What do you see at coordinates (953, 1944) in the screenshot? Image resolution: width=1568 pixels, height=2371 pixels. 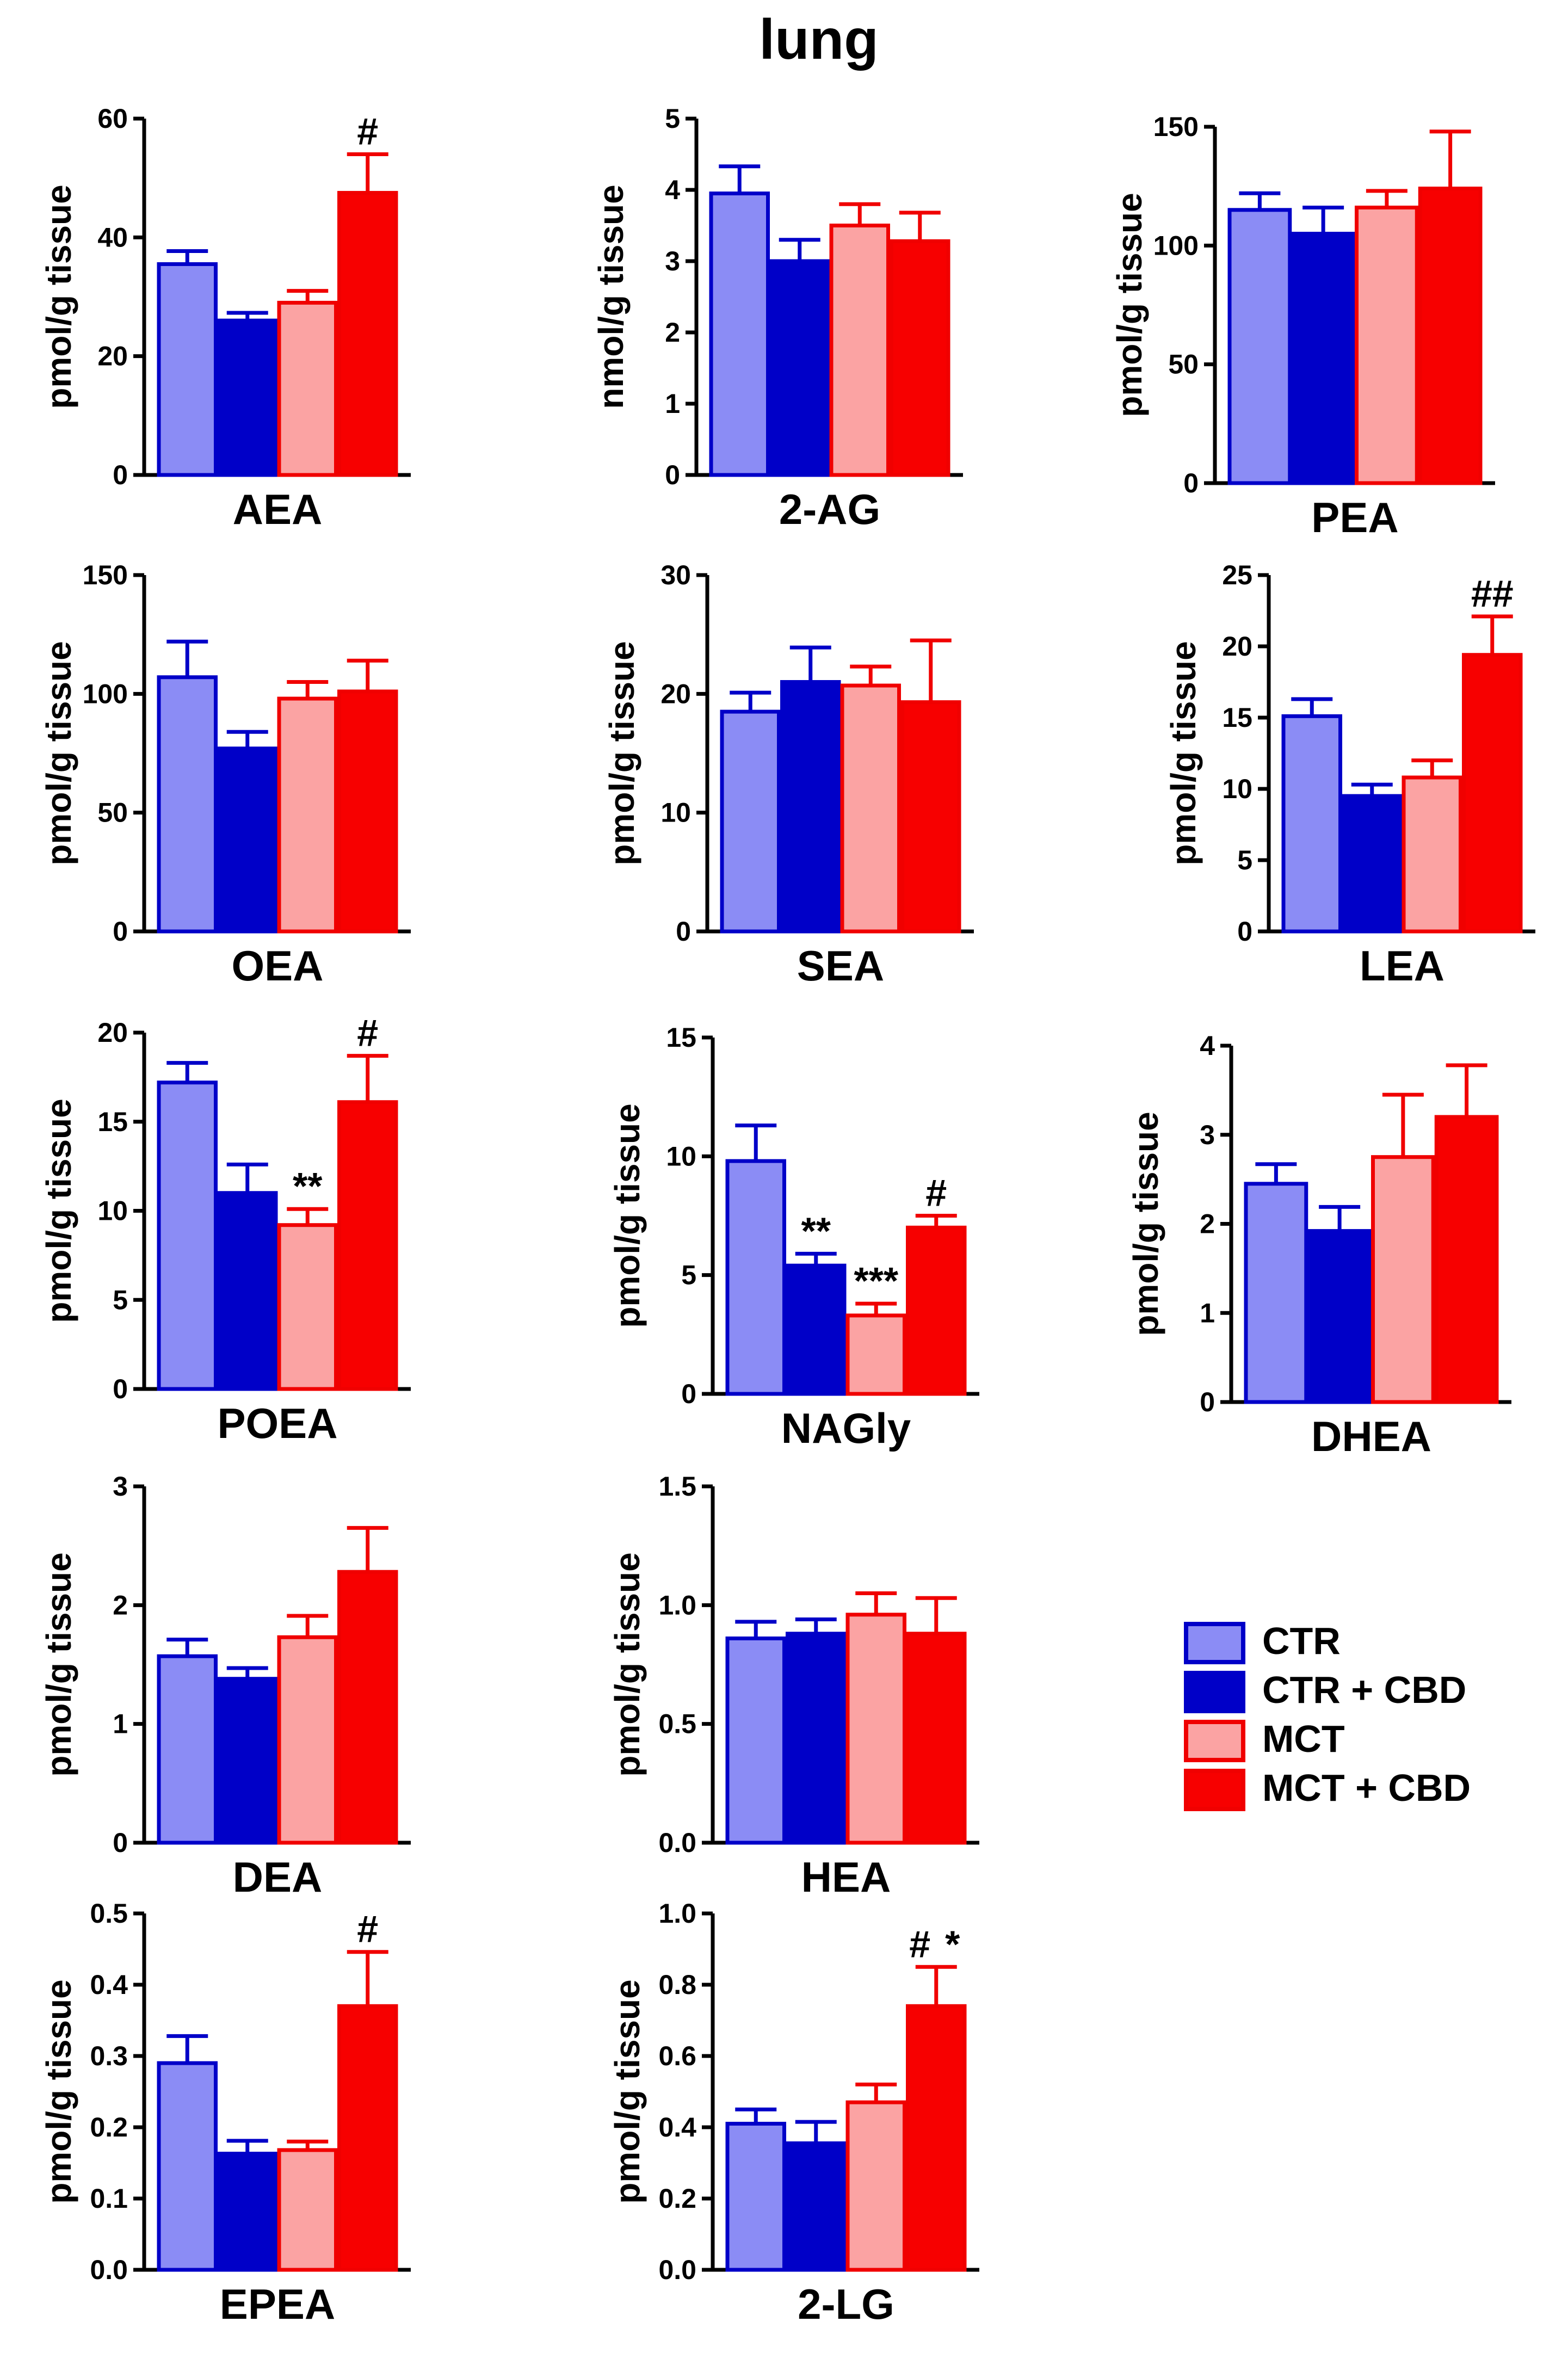 I see `significance-marker: *` at bounding box center [953, 1944].